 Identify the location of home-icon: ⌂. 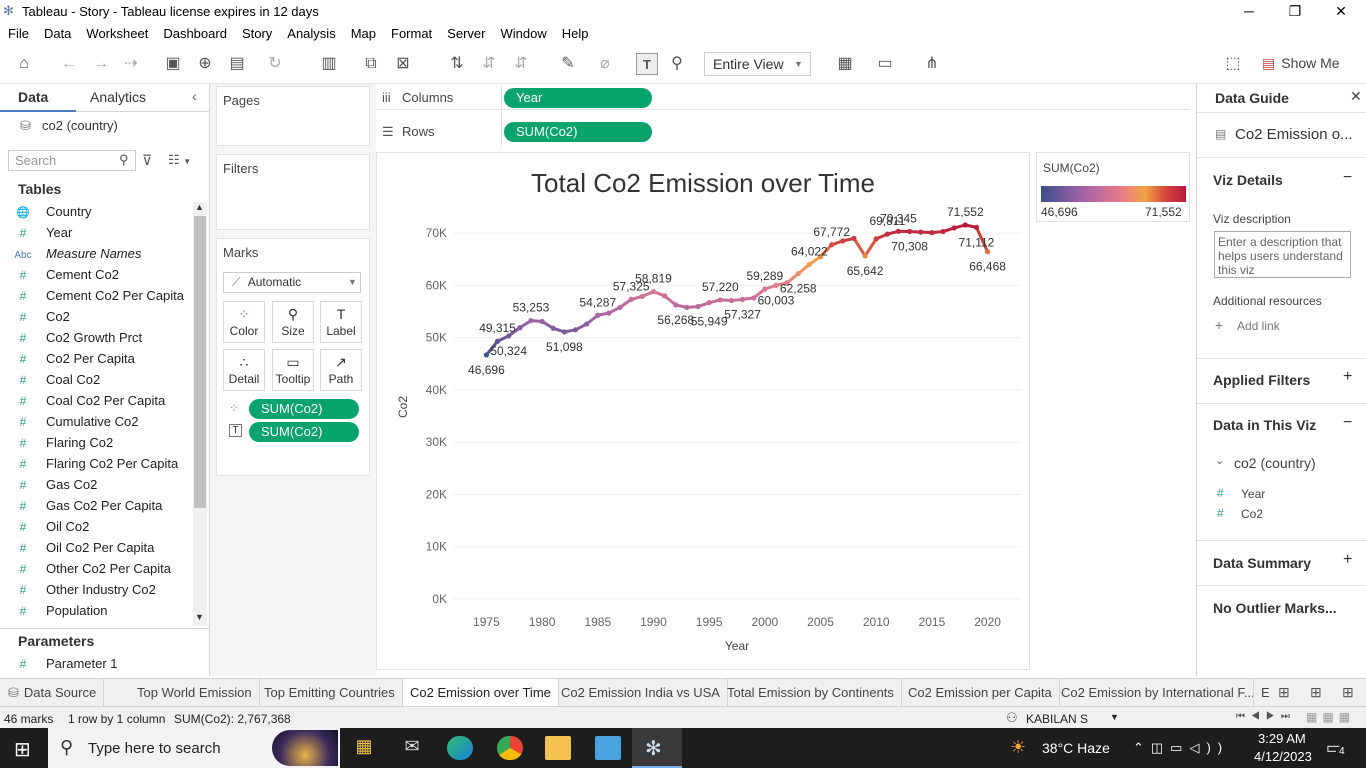
(24, 63).